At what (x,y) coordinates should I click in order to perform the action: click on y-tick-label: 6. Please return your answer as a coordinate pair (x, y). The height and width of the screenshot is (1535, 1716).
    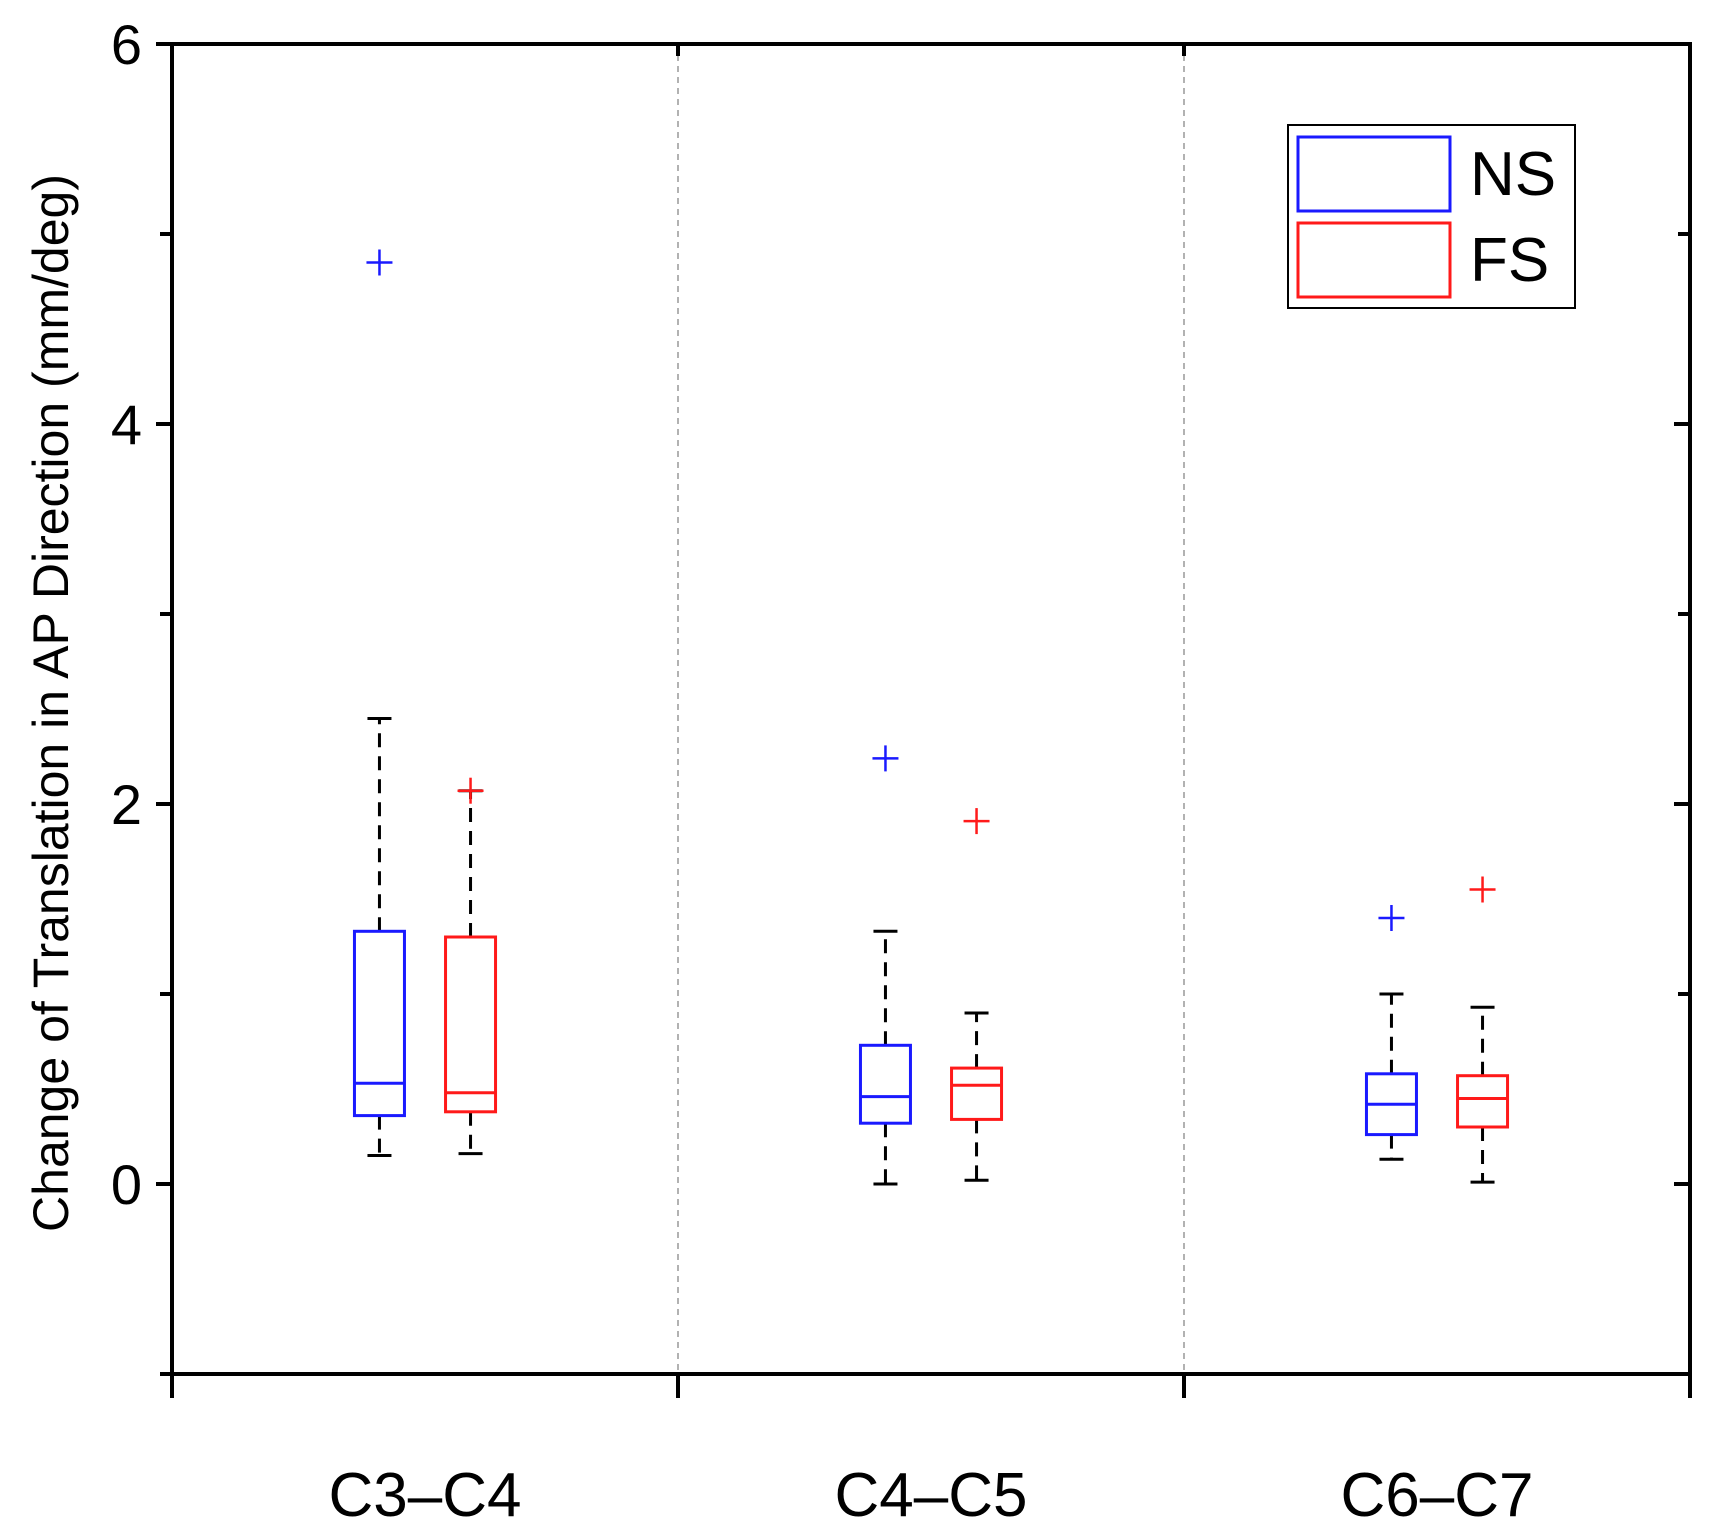
    Looking at the image, I should click on (126, 44).